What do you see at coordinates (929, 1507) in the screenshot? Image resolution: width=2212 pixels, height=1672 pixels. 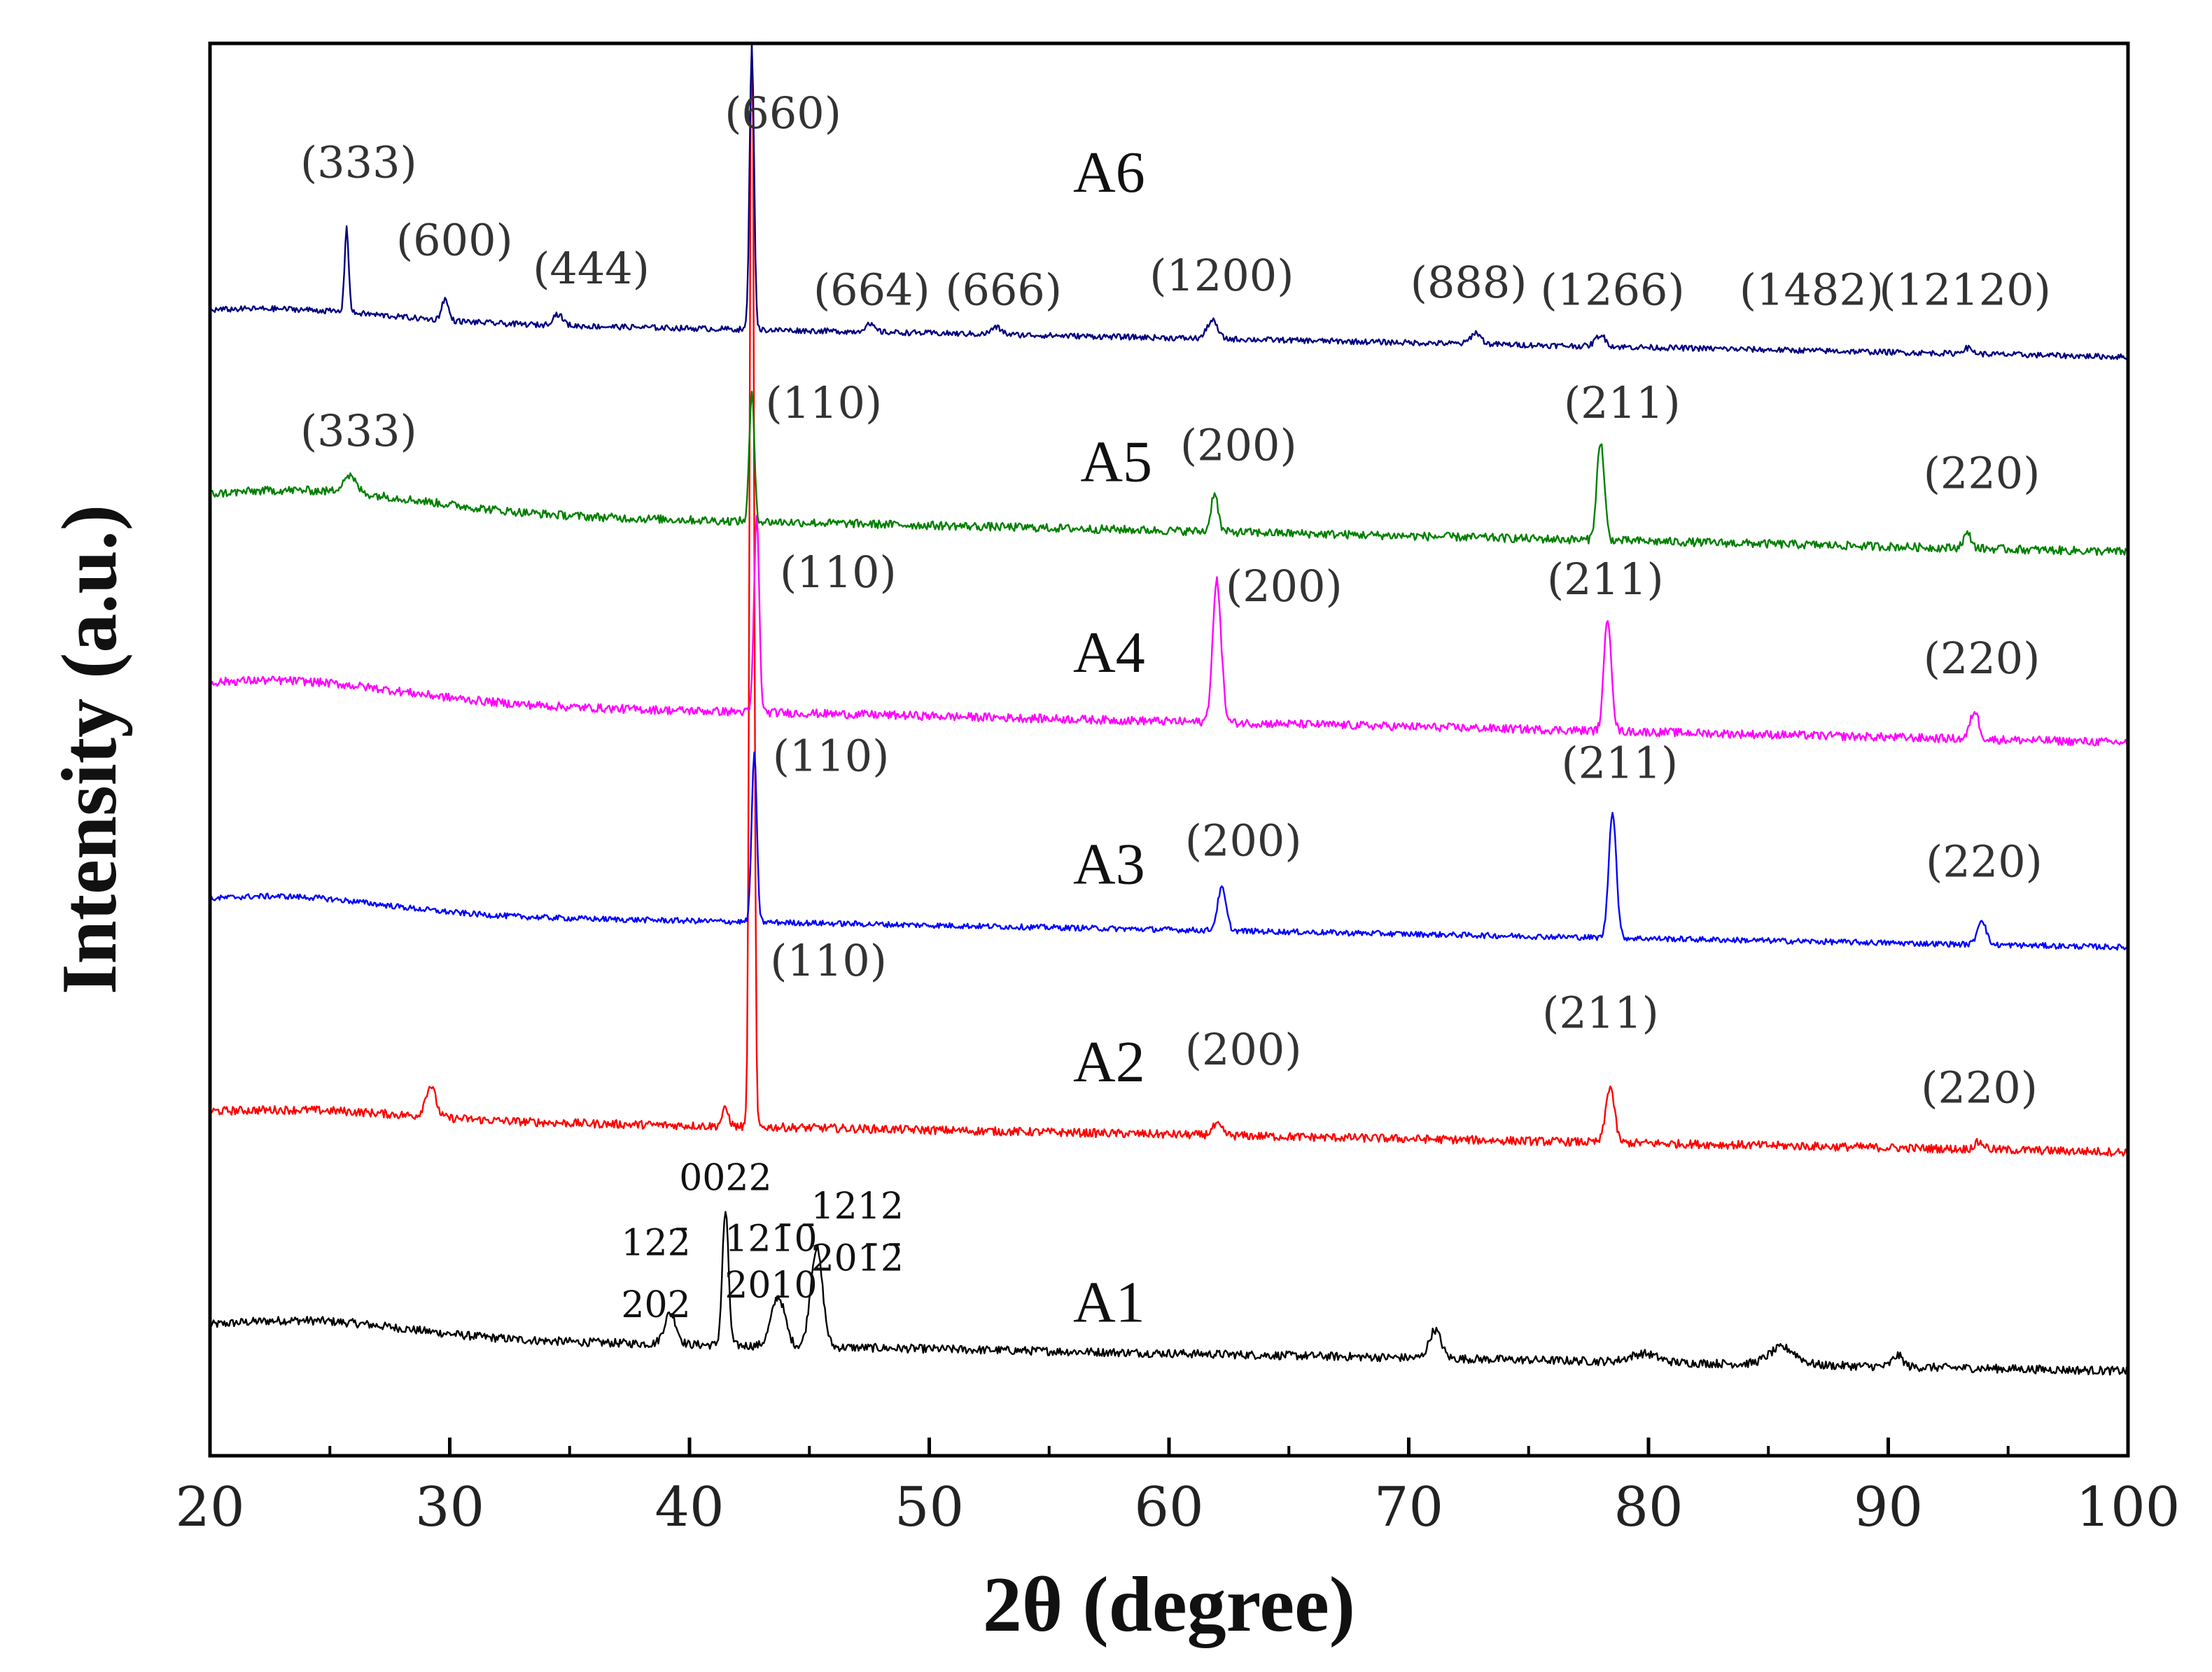 I see `x-tick-label: 50` at bounding box center [929, 1507].